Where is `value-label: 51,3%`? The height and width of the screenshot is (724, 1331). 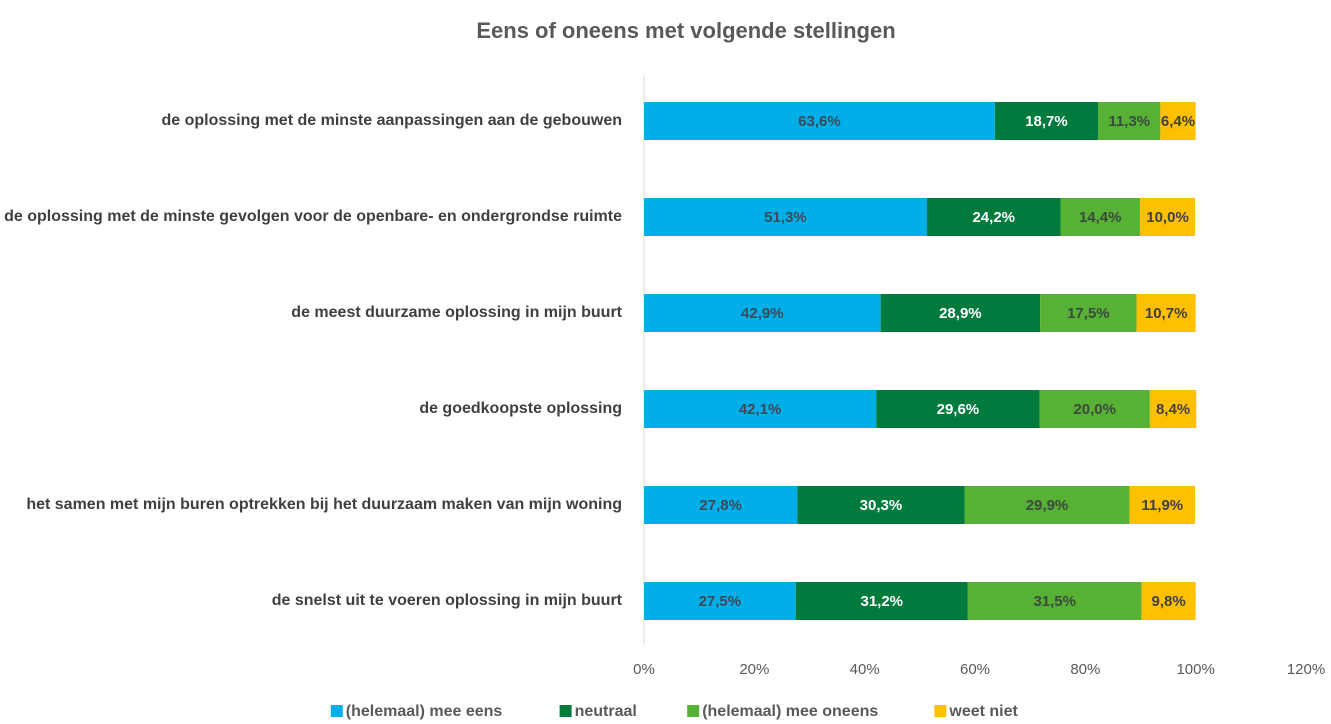
value-label: 51,3% is located at coordinates (785, 217).